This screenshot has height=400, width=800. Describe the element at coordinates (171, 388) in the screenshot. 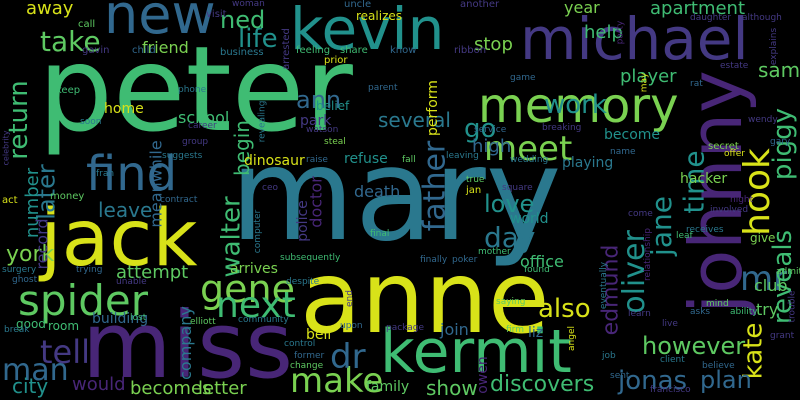

I see `word-becomes: becomes` at that location.